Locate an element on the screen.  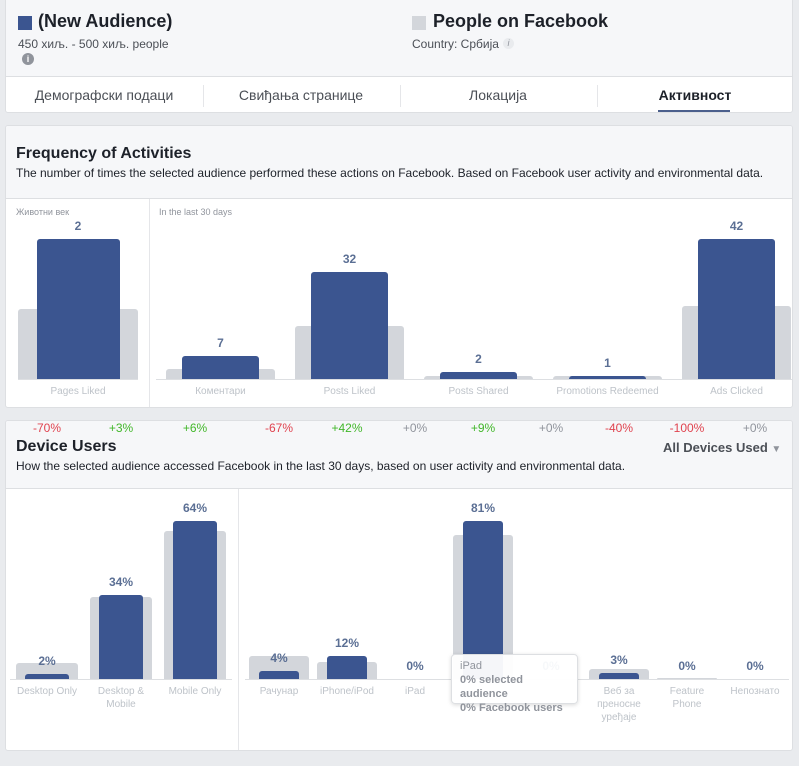
value-label: 32 is located at coordinates (349, 259).